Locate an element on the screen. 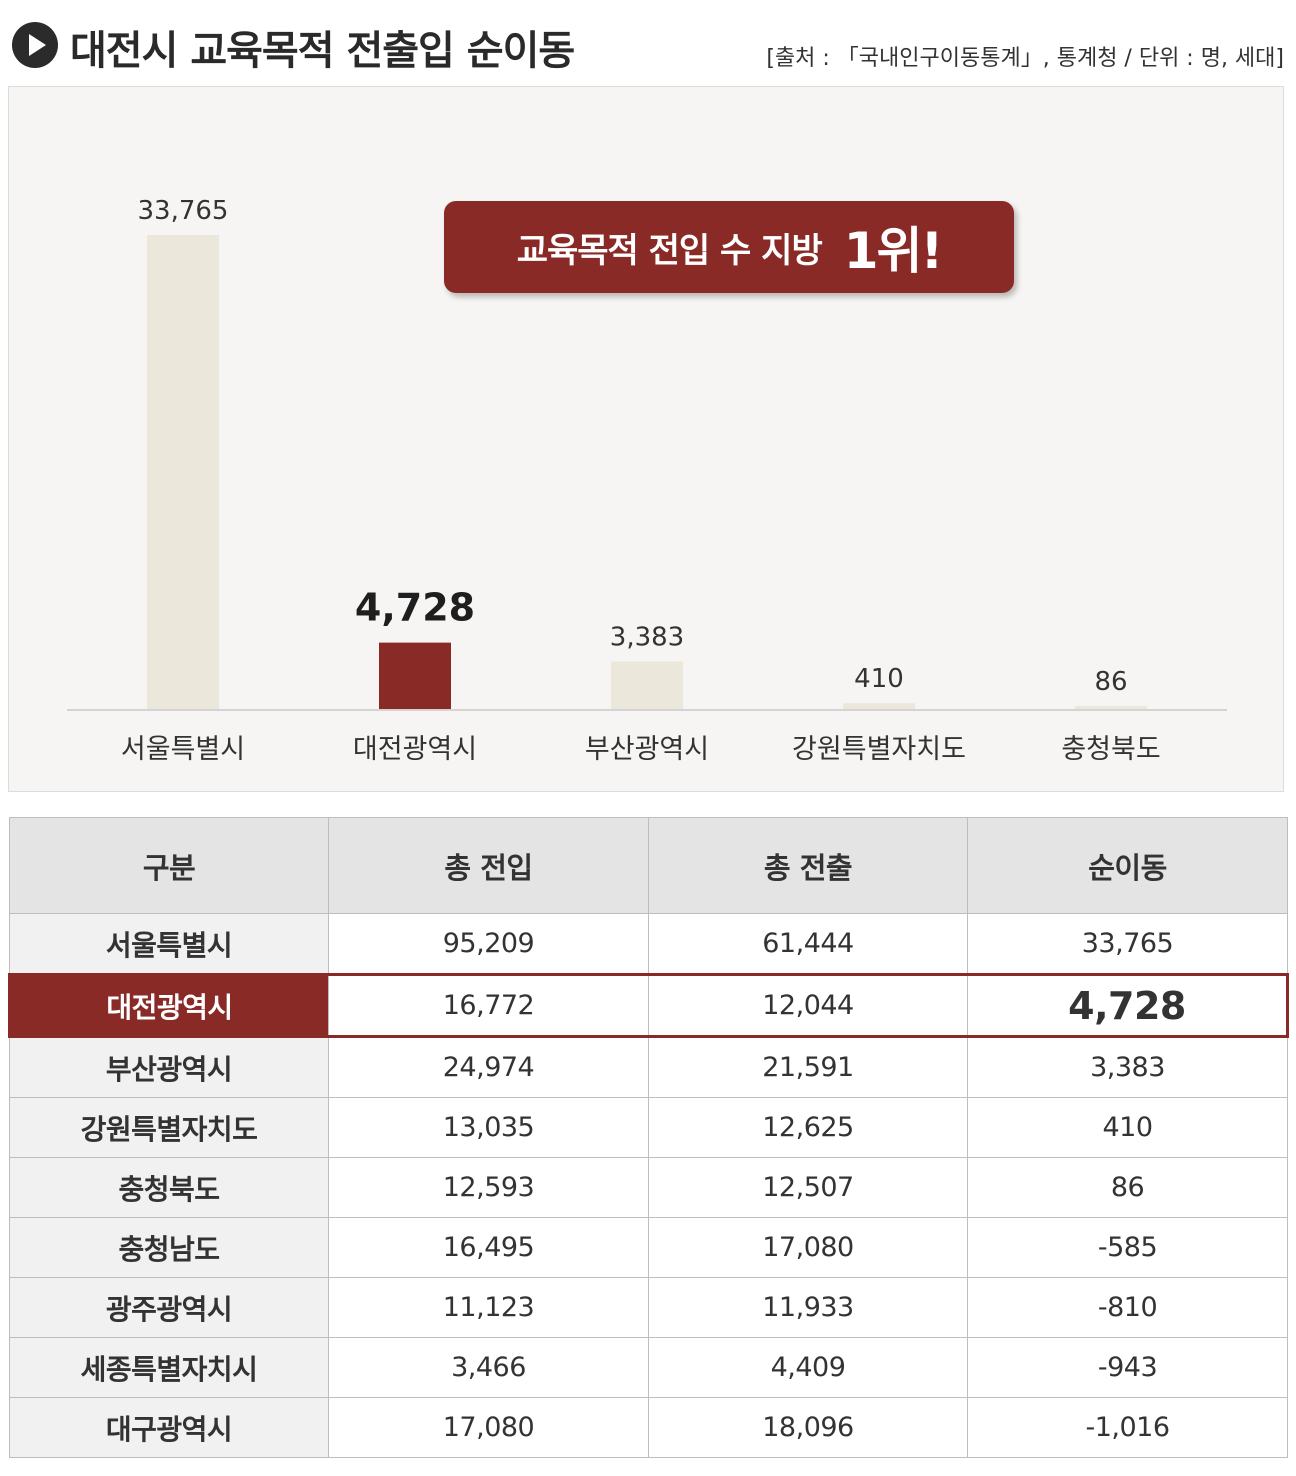  header-category: 구분 is located at coordinates (169, 865).